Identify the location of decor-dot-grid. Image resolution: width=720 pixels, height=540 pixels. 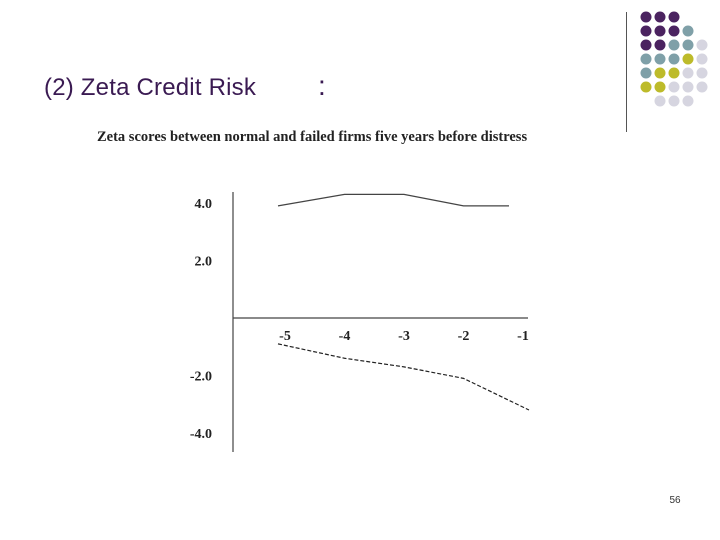
(674, 59).